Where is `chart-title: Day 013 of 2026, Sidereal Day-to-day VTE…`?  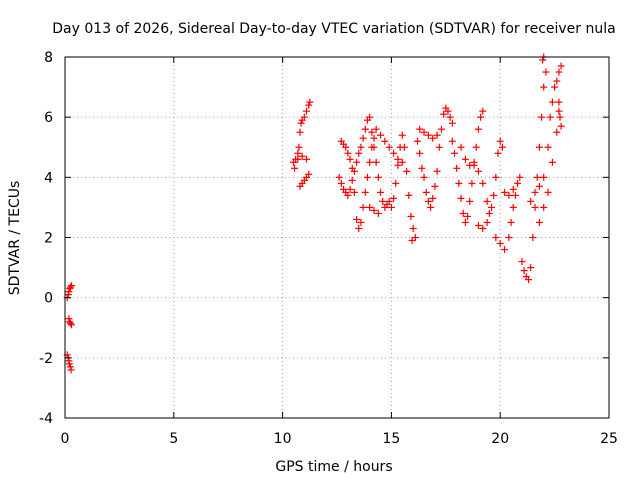
chart-title: Day 013 of 2026, Sidereal Day-to-day VTE… is located at coordinates (333, 29).